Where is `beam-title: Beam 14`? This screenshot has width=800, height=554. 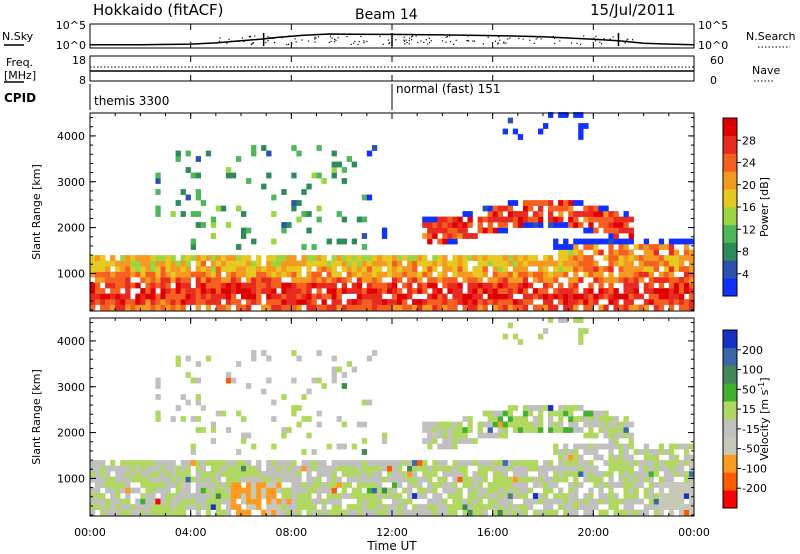 beam-title: Beam 14 is located at coordinates (386, 15).